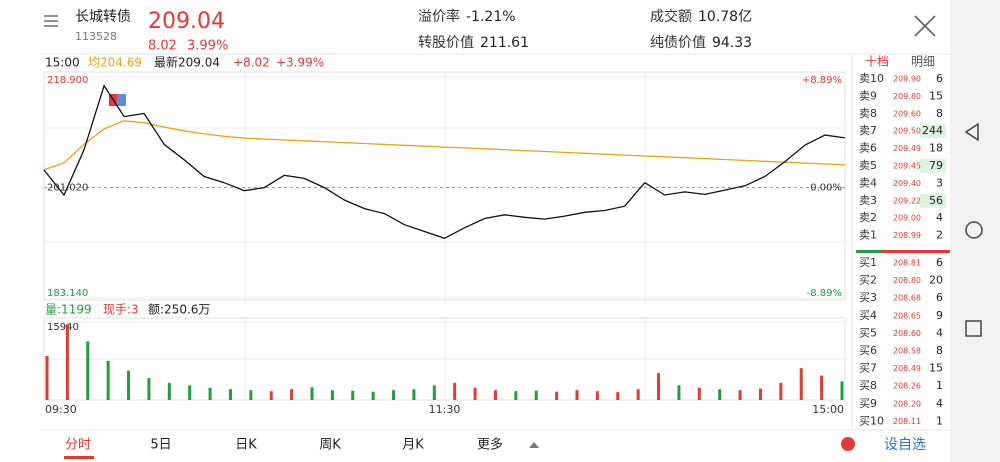 This screenshot has width=1000, height=462. I want to click on amount-label: 额:250.6万, so click(179, 310).